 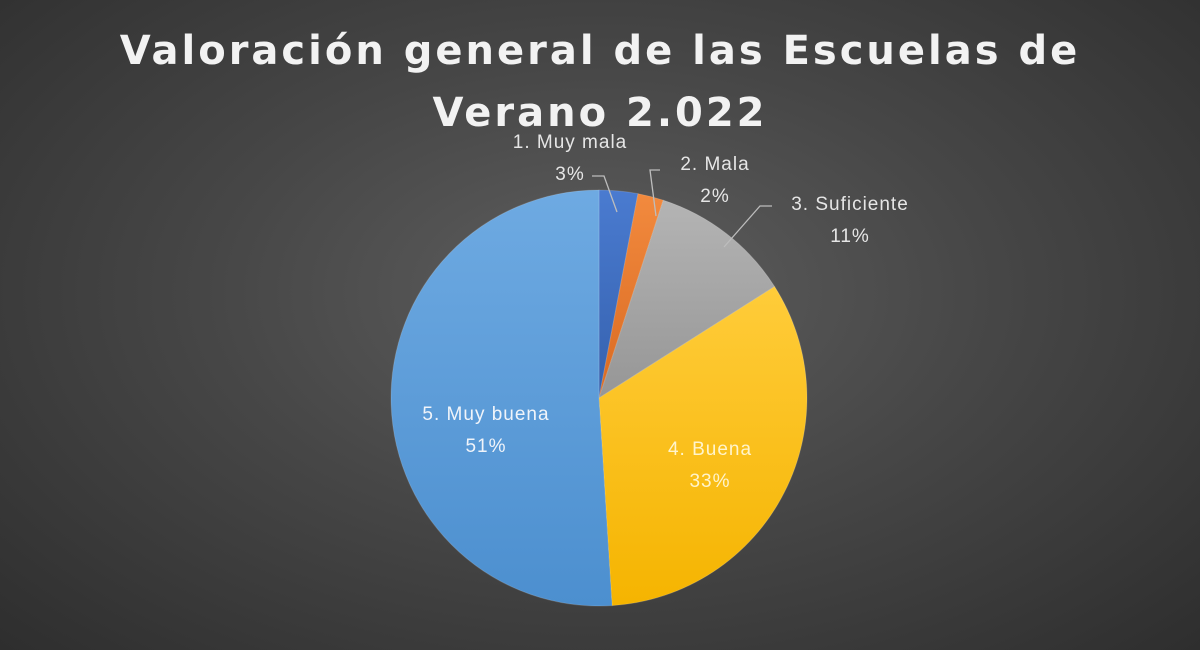 I want to click on chart-title-line-2: Verano 2.022, so click(x=600, y=113).